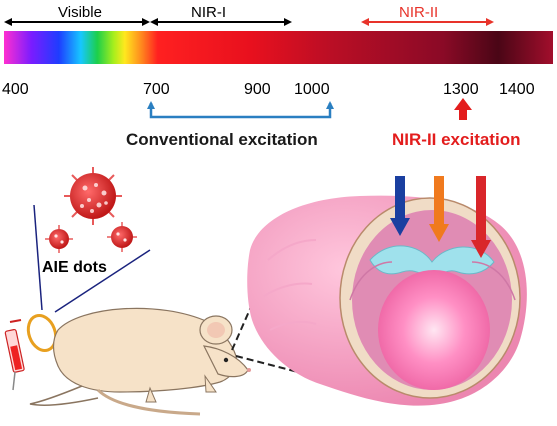 The width and height of the screenshot is (557, 426). Describe the element at coordinates (240, 110) in the screenshot. I see `conventional-excitation-bracket` at that location.